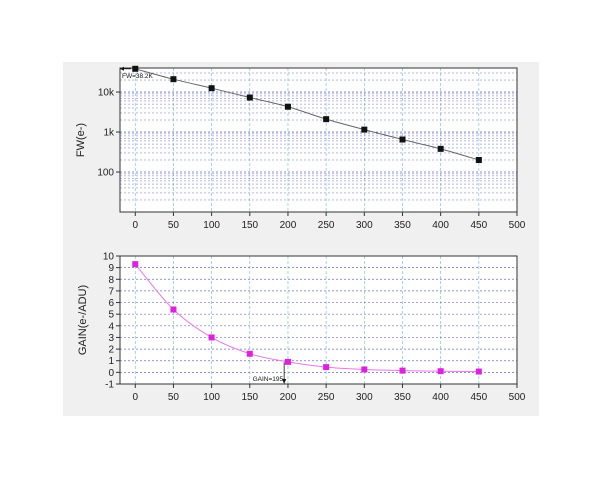  What do you see at coordinates (249, 397) in the screenshot?
I see `gain-x-tick-label: 150` at bounding box center [249, 397].